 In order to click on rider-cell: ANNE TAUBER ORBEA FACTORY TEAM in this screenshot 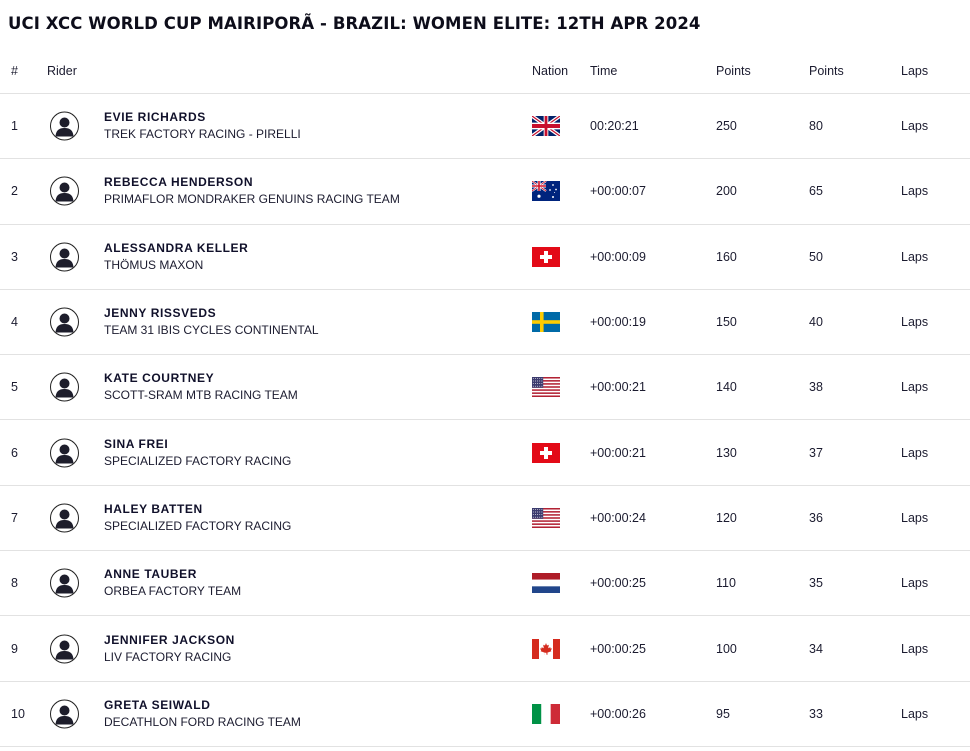, I will do `click(172, 583)`.